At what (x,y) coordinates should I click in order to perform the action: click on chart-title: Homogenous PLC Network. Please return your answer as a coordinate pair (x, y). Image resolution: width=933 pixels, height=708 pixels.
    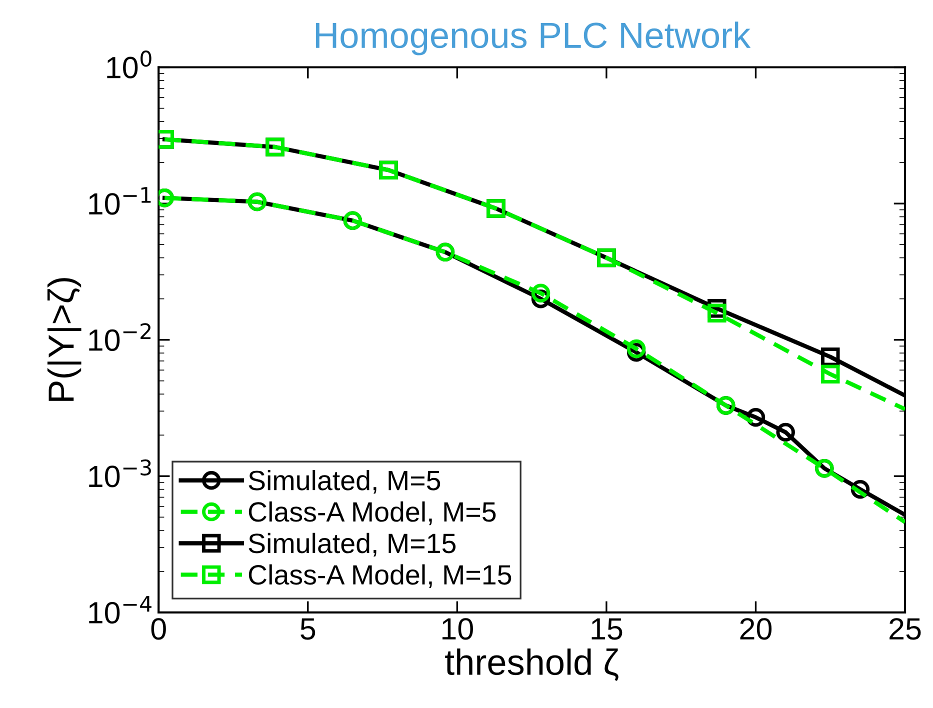
    Looking at the image, I should click on (533, 39).